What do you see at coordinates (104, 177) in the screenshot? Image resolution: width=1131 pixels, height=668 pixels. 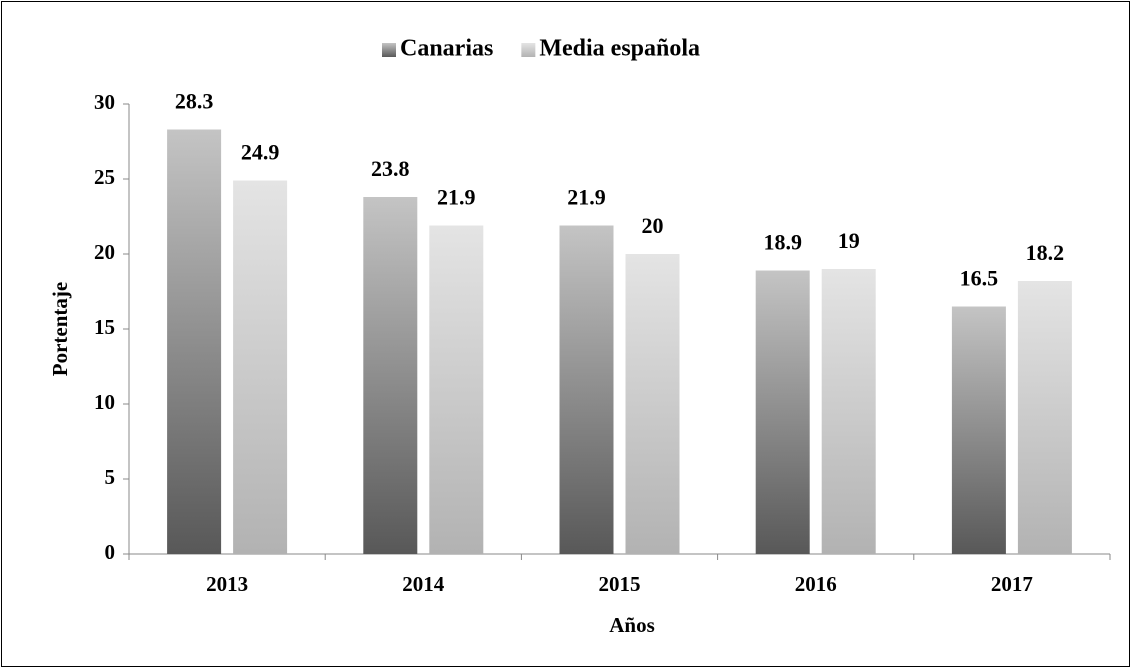 I see `y-tick-label: 25` at bounding box center [104, 177].